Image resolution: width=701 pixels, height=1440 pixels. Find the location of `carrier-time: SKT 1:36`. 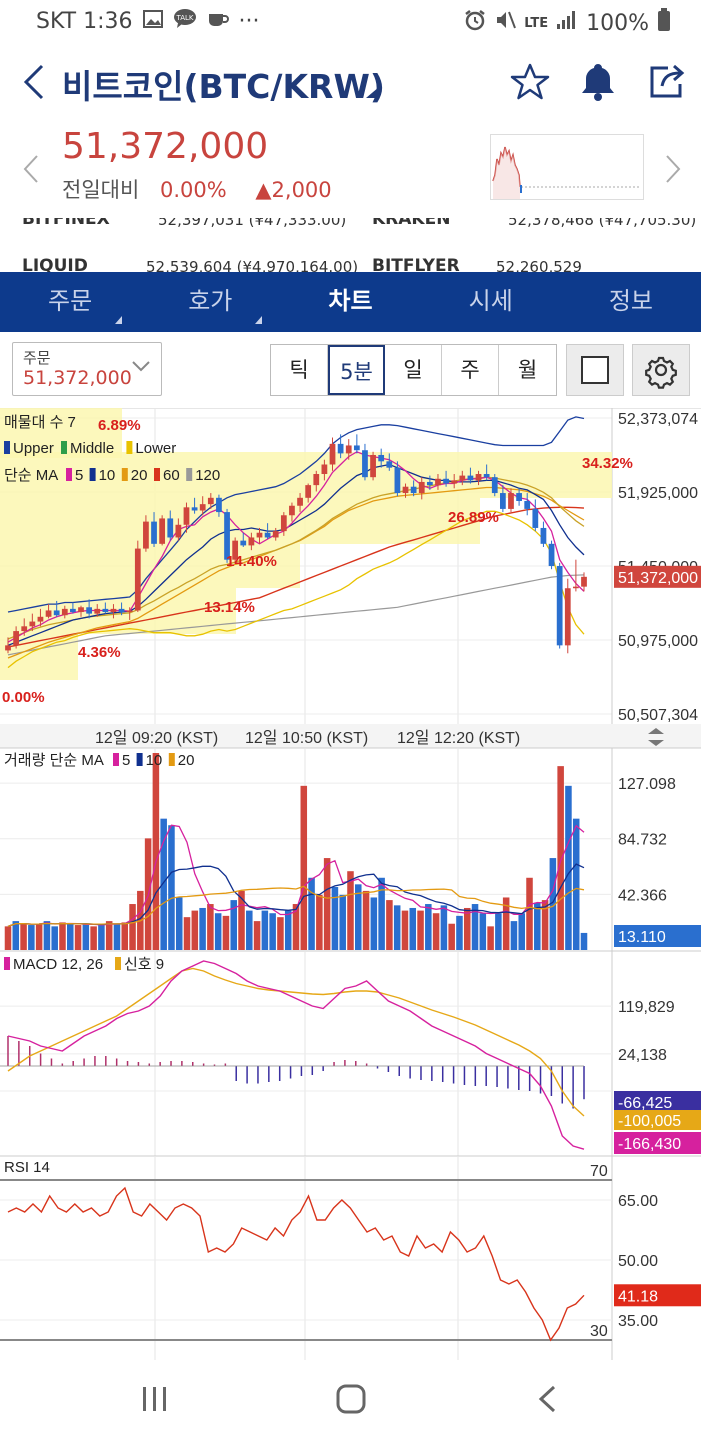

carrier-time: SKT 1:36 is located at coordinates (84, 21).